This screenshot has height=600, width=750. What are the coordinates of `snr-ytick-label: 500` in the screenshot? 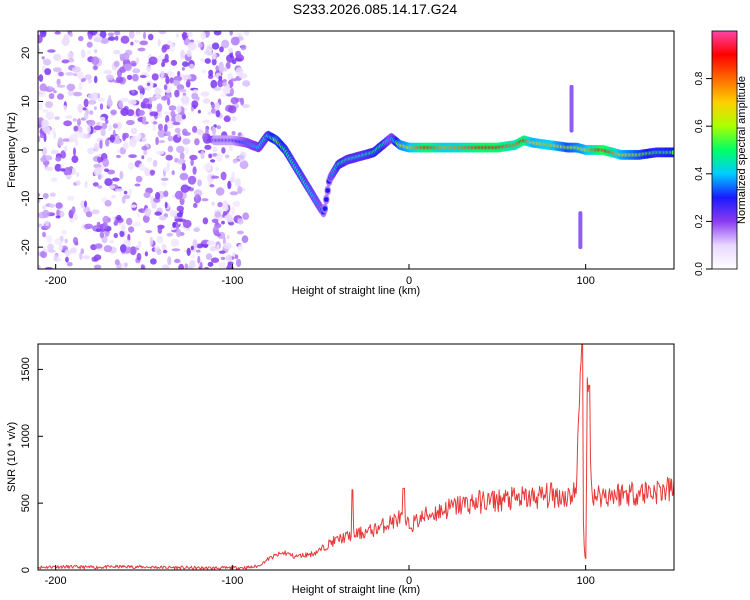 It's located at (26, 503).